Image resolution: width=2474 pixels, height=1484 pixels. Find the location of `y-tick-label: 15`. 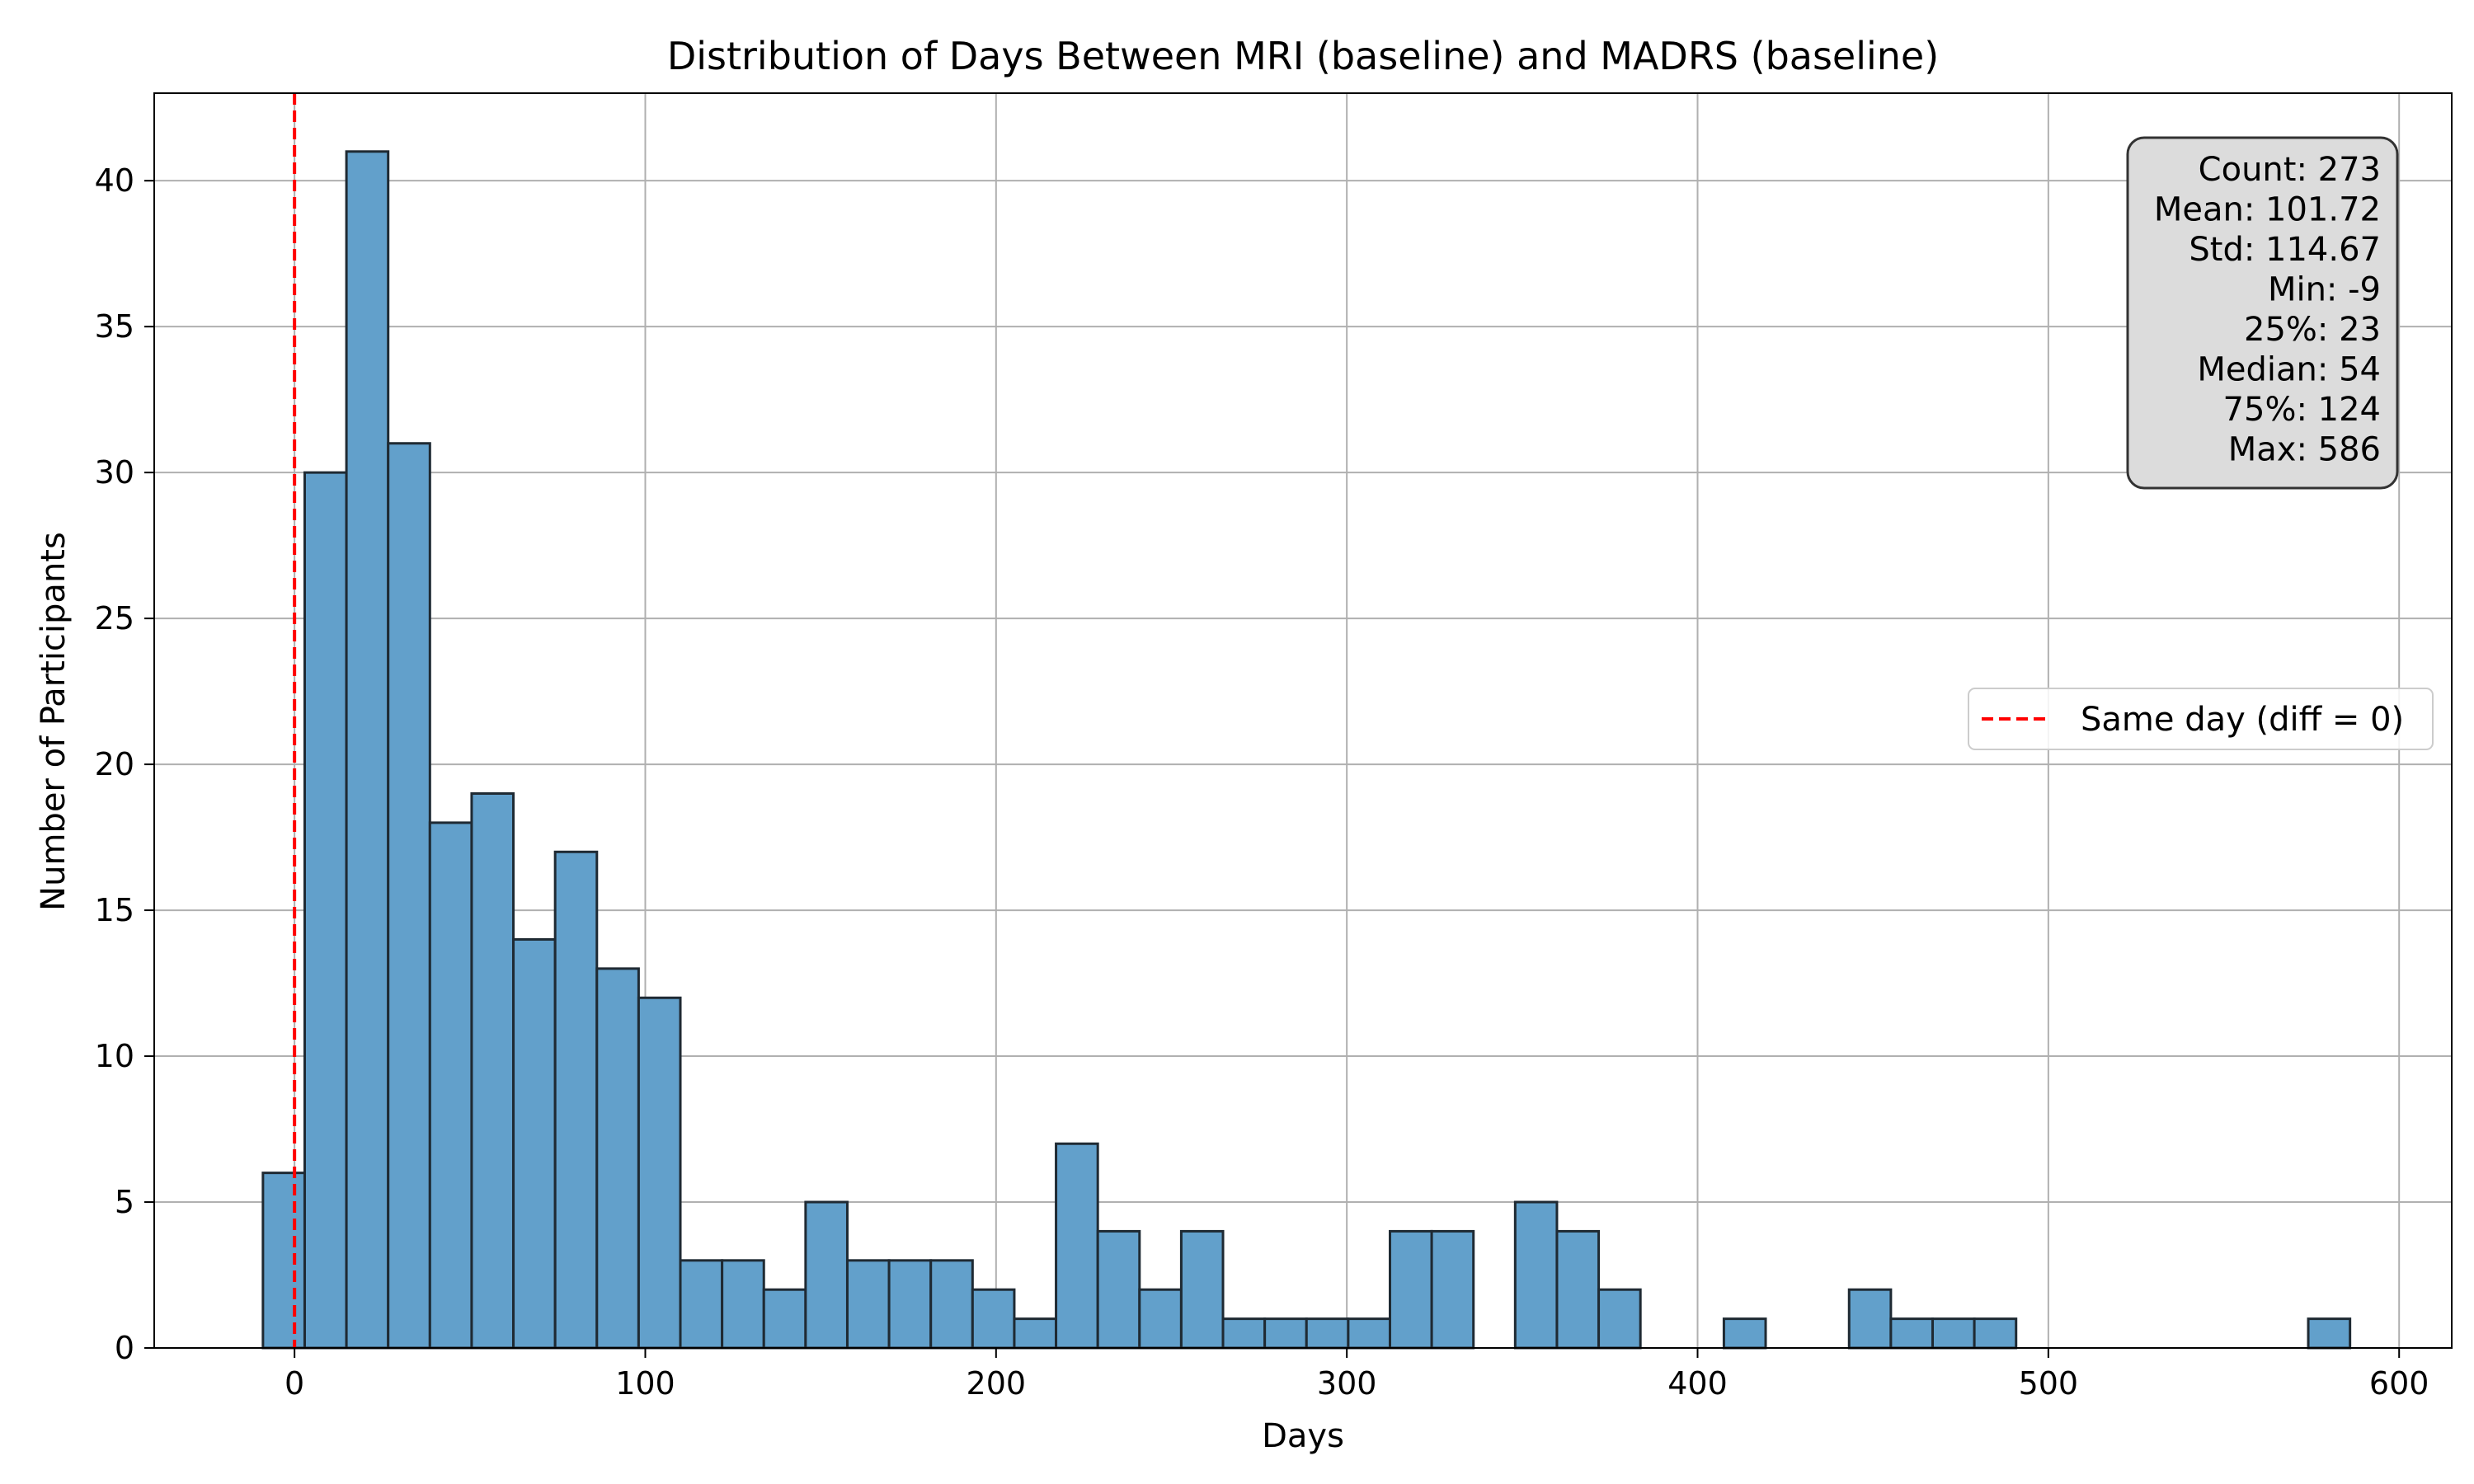

y-tick-label: 15 is located at coordinates (114, 910).